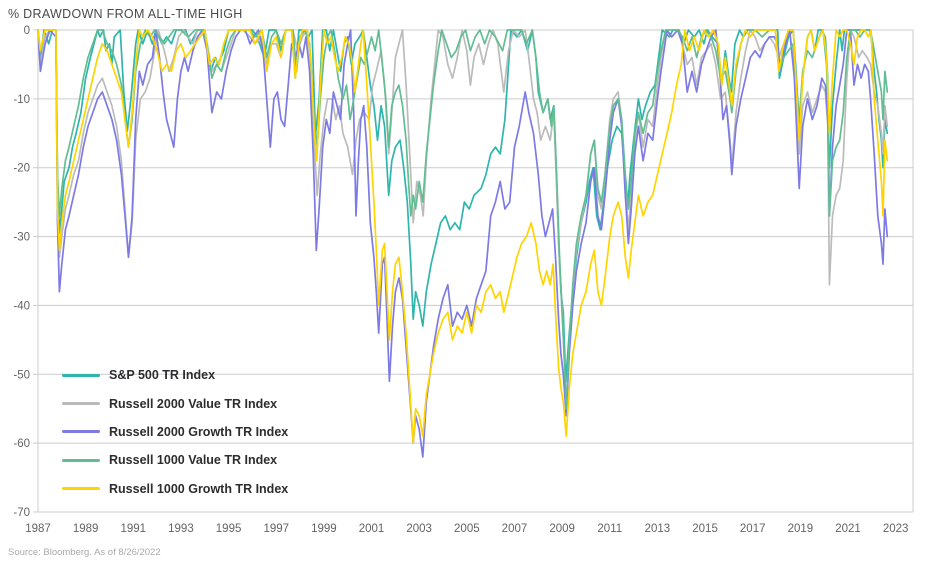 Image resolution: width=935 pixels, height=568 pixels. I want to click on legend-item-4: Russell 1000 Growth TR Index, so click(175, 489).